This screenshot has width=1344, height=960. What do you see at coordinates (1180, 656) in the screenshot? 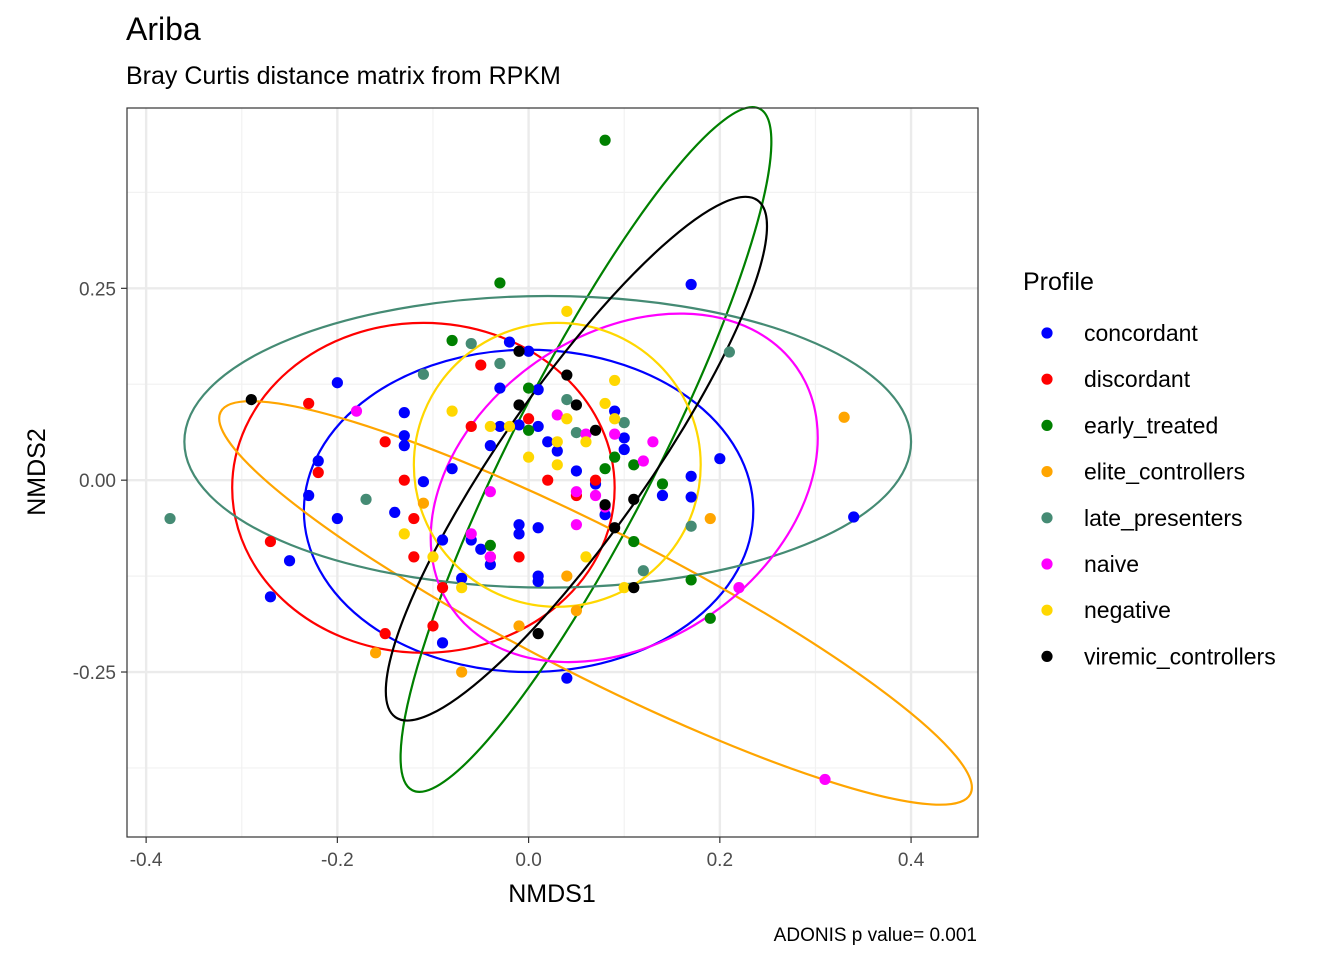
I see `legend-label-viremic_controllers: viremic_controllers` at bounding box center [1180, 656].